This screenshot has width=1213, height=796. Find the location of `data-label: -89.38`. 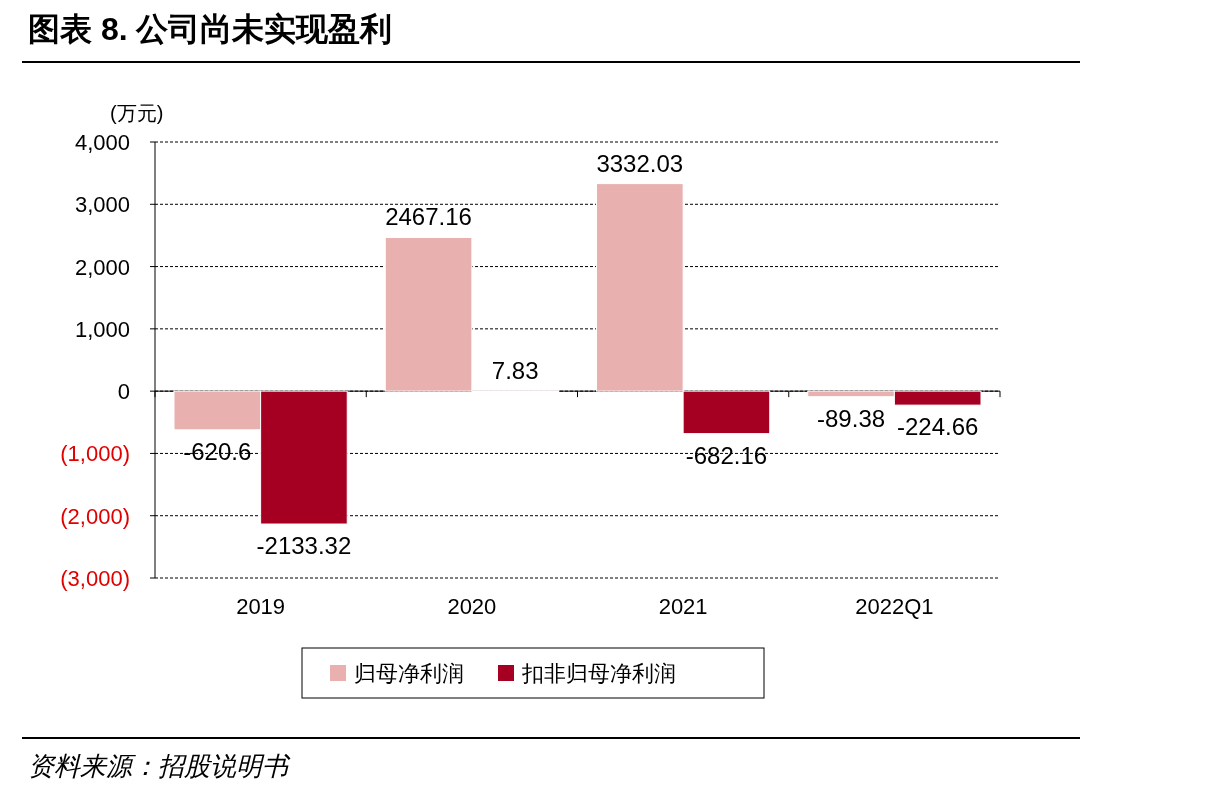

data-label: -89.38 is located at coordinates (851, 418).